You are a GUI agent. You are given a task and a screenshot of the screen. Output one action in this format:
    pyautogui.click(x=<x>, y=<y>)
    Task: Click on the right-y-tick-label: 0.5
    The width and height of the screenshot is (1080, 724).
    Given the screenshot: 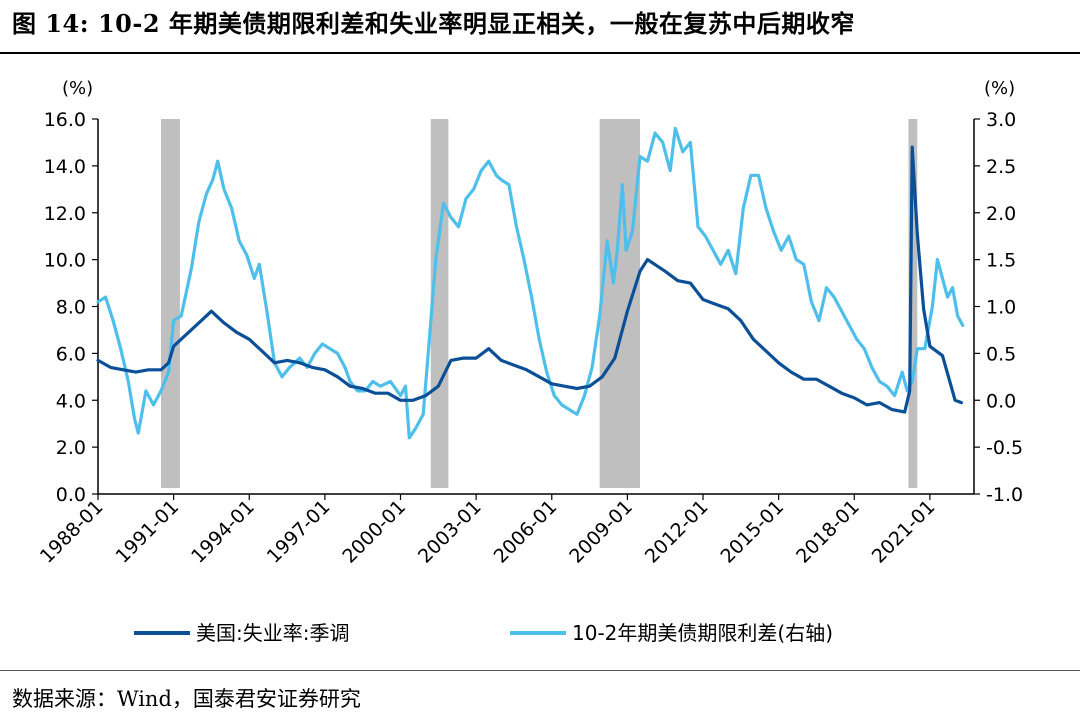 What is the action you would take?
    pyautogui.click(x=1001, y=354)
    